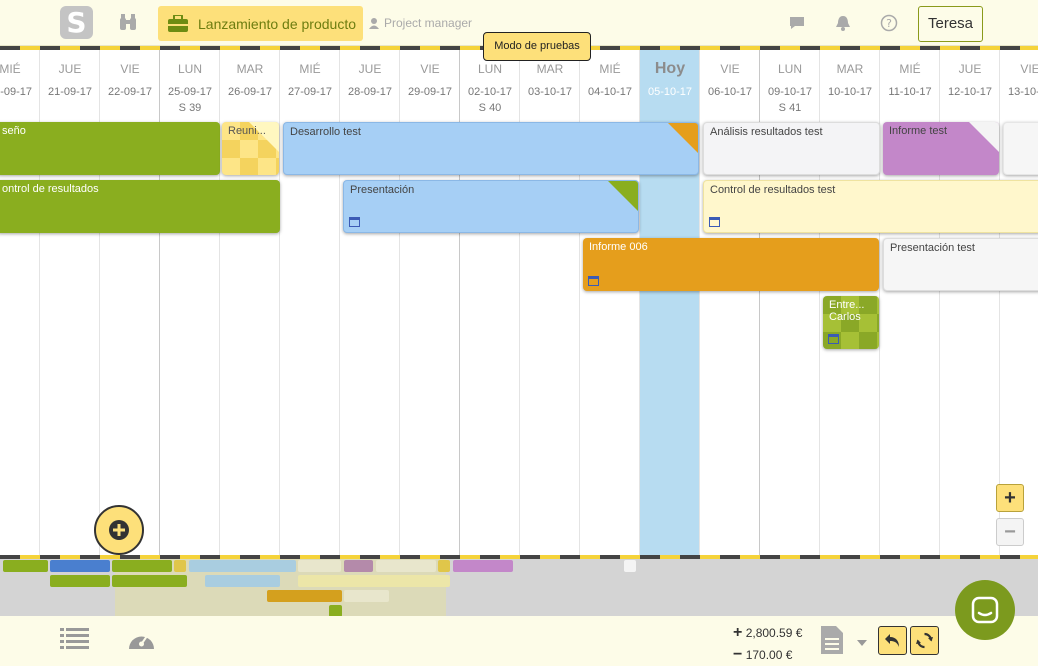  I want to click on footer-bar: + 2,800.59 € − 170.00 €, so click(519, 639).